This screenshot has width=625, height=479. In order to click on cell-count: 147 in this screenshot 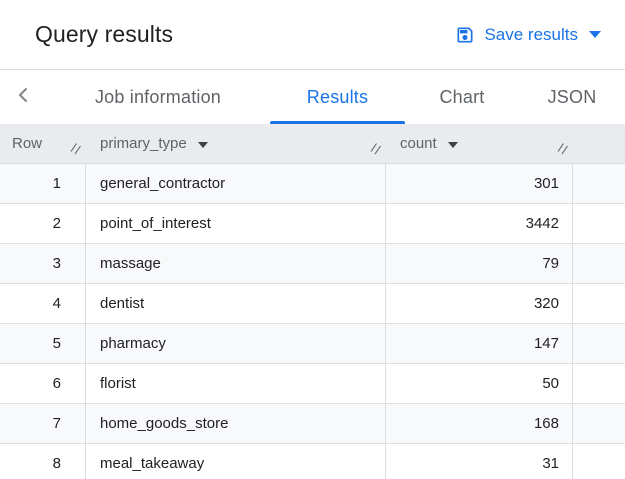, I will do `click(479, 343)`.